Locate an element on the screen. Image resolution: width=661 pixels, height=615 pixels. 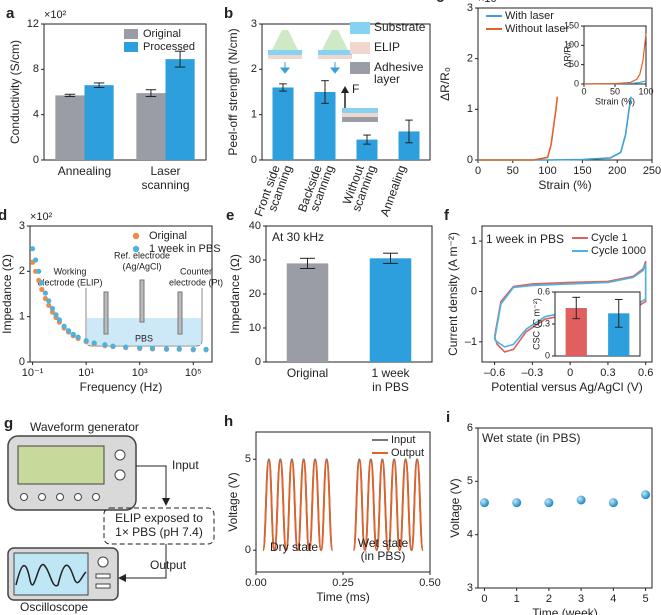
y-tick-label: 100 is located at coordinates (571, 45).